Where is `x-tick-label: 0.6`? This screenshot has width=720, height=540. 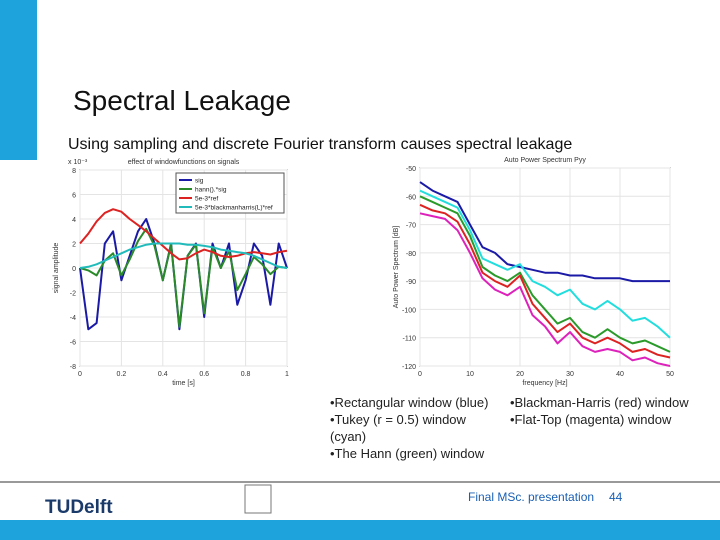 x-tick-label: 0.6 is located at coordinates (204, 374).